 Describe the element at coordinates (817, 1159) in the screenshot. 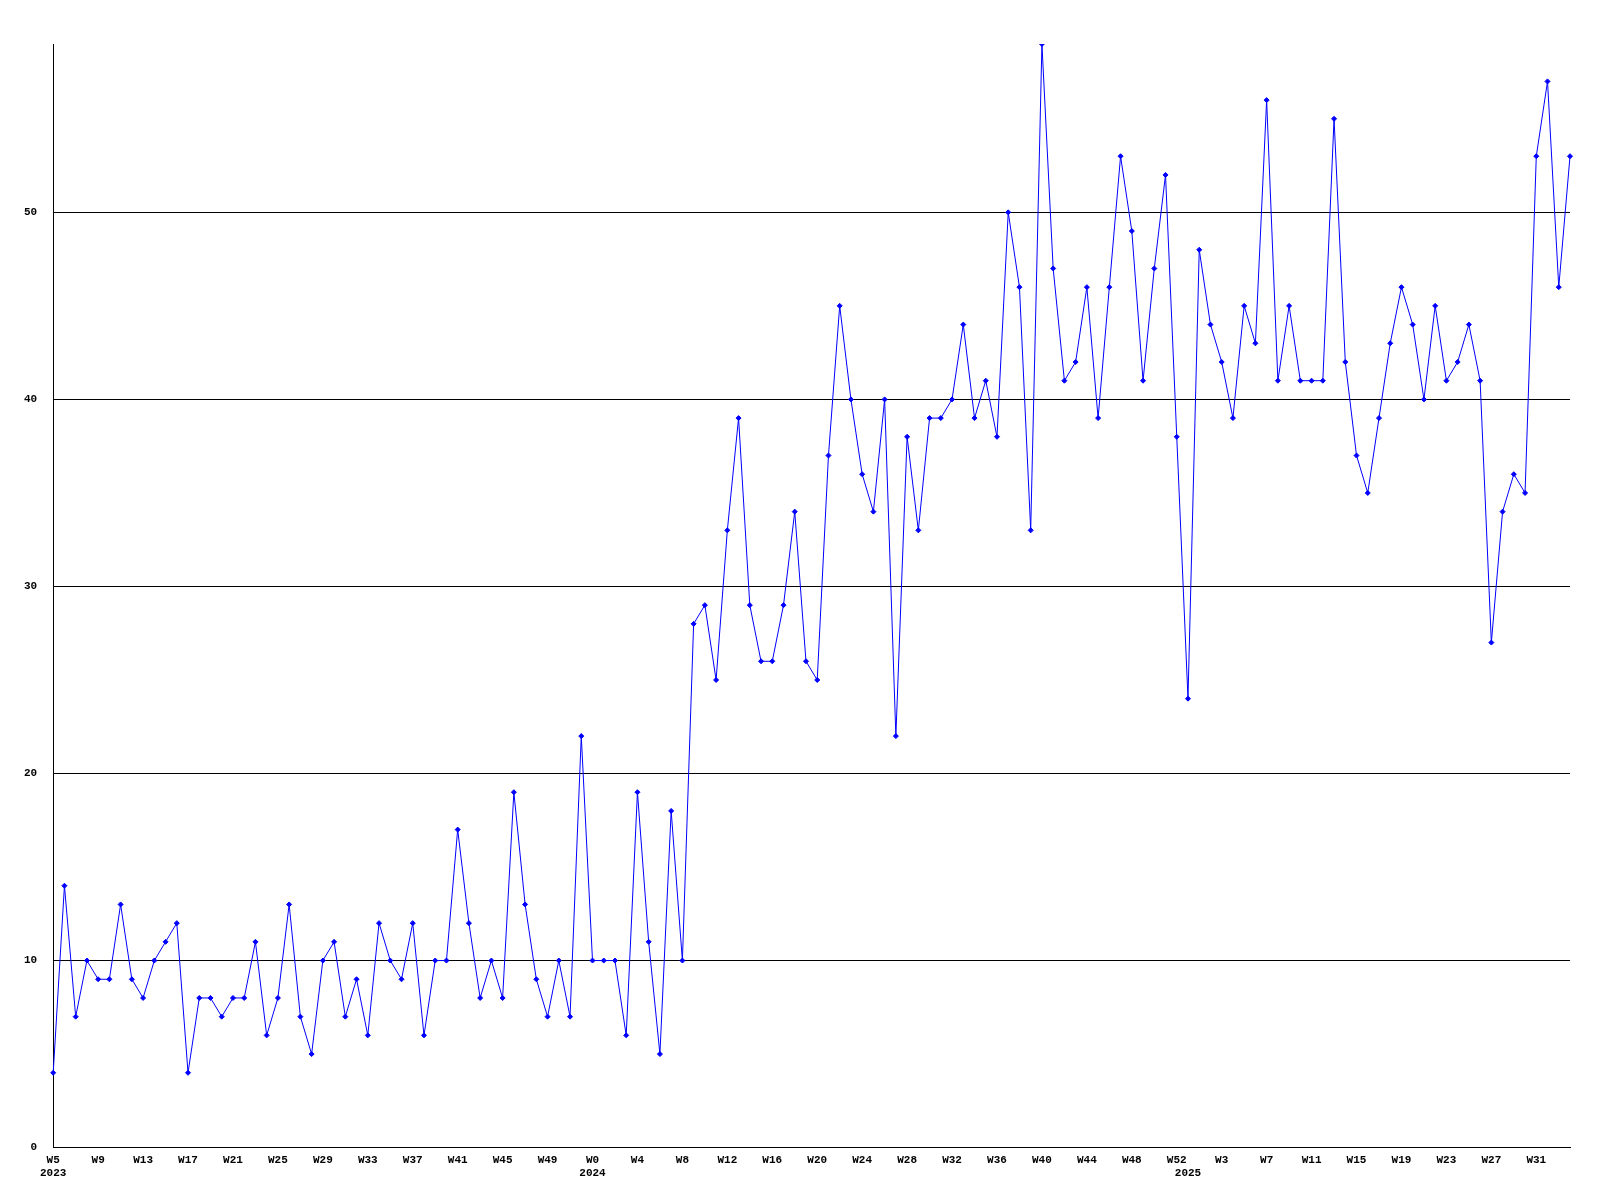

I see `x-tick-label: W20` at that location.